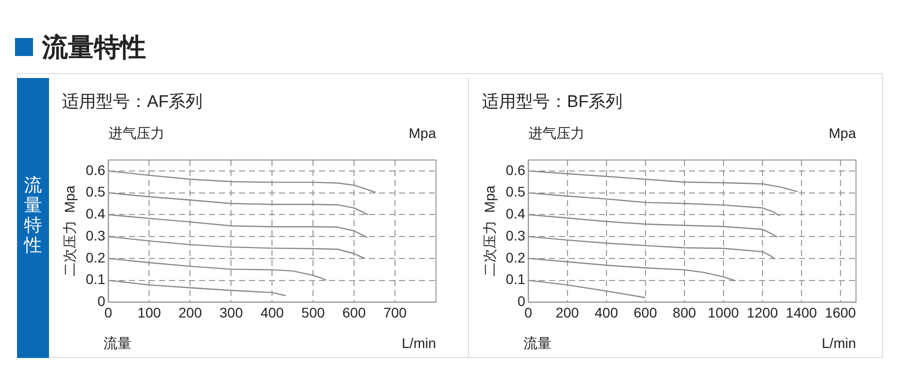 The height and width of the screenshot is (374, 900). What do you see at coordinates (762, 312) in the screenshot?
I see `x-tick-label: 1200` at bounding box center [762, 312].